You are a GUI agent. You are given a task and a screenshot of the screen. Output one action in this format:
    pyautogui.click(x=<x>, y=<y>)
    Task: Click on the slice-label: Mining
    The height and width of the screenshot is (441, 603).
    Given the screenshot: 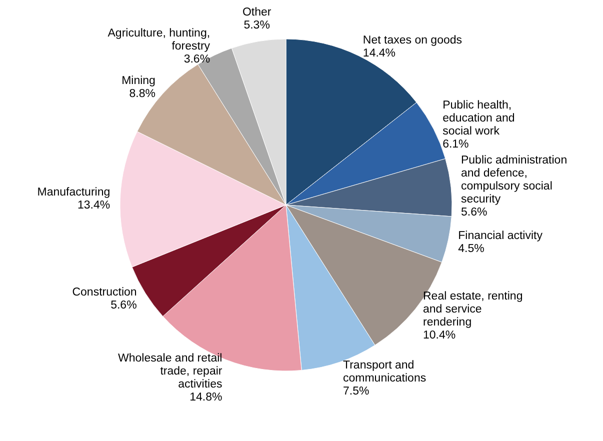 What is the action you would take?
    pyautogui.click(x=139, y=80)
    